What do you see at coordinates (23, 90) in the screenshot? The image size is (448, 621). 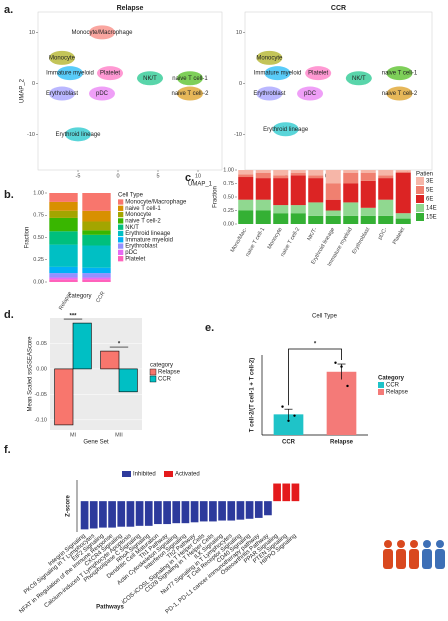 I see `y-axis-label: UMAP_2` at bounding box center [23, 90].